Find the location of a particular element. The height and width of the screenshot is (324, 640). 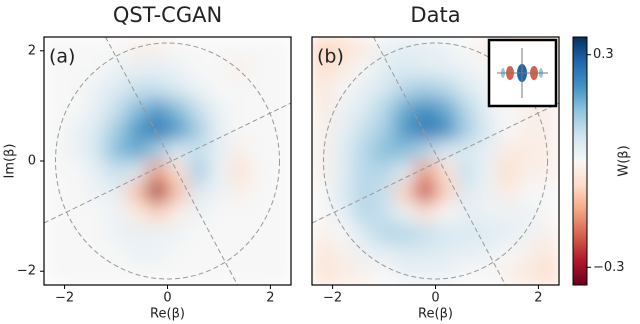

panel-label: (a) is located at coordinates (62, 57).